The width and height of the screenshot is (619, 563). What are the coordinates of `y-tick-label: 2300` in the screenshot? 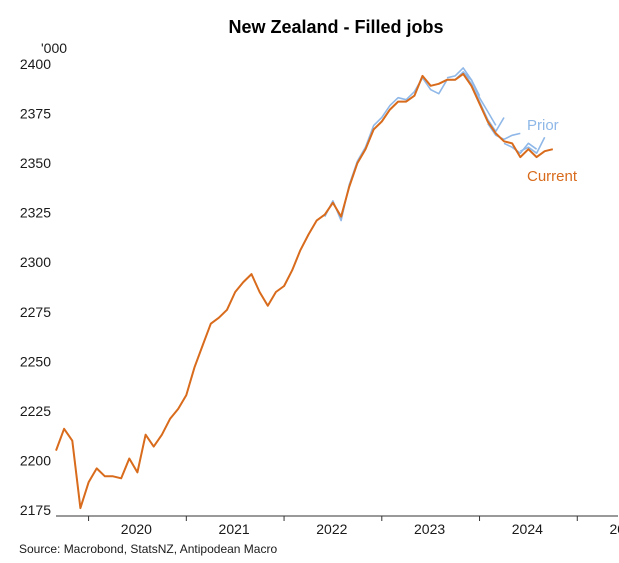 It's located at (35, 262).